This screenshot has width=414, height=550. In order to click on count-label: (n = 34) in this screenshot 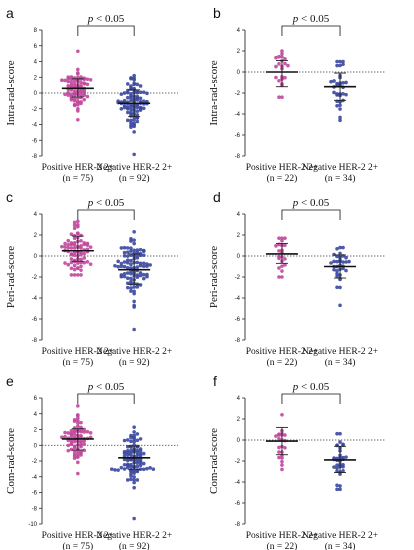, I will do `click(340, 362)`.